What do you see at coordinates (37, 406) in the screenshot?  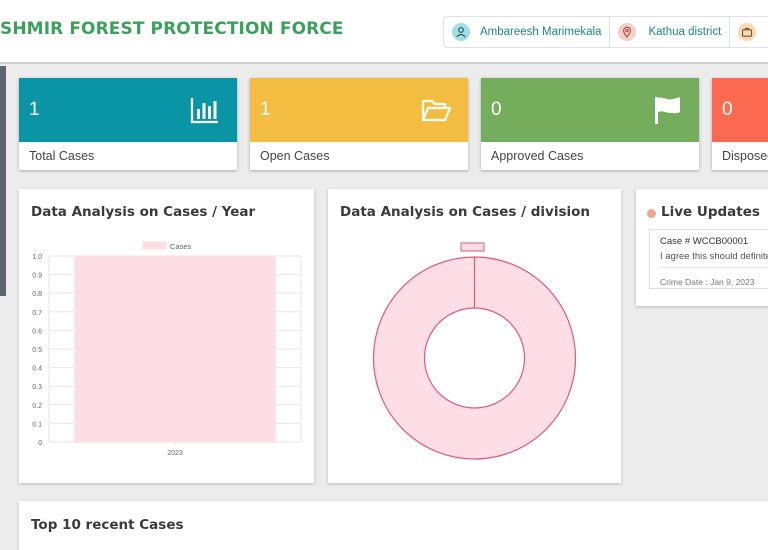 I see `y-tick-label: 0.2` at bounding box center [37, 406].